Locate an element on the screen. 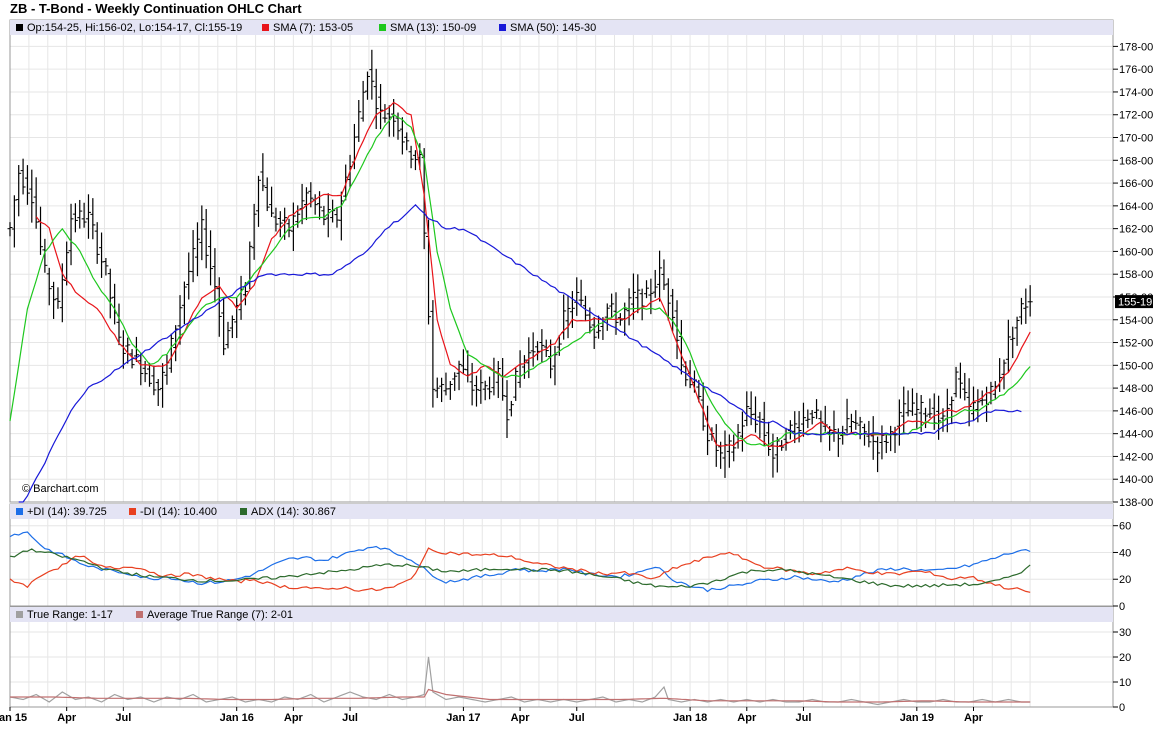 The width and height of the screenshot is (1156, 748). series-line-true-range is located at coordinates (520, 681).